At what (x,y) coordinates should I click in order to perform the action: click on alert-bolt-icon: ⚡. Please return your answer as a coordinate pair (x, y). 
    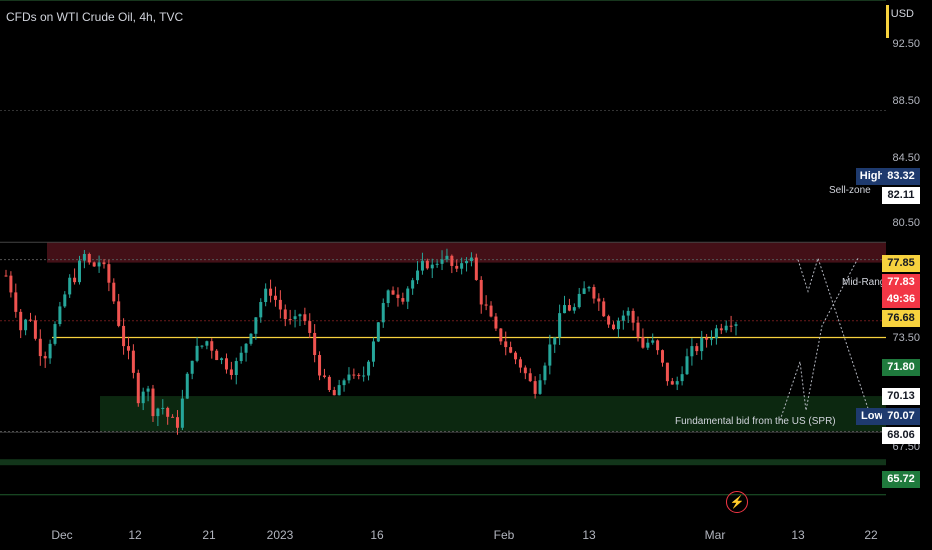
    Looking at the image, I should click on (737, 502).